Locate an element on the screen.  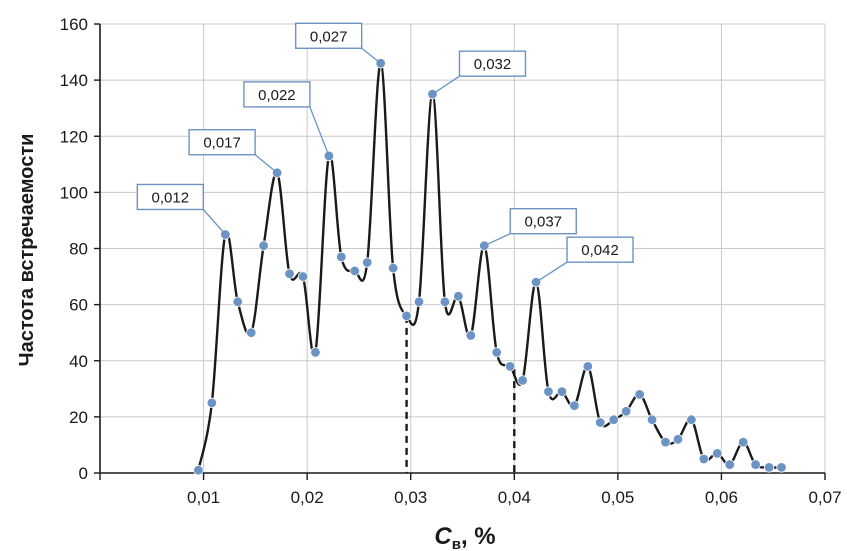
x-tick-label: 0,05 is located at coordinates (617, 497).